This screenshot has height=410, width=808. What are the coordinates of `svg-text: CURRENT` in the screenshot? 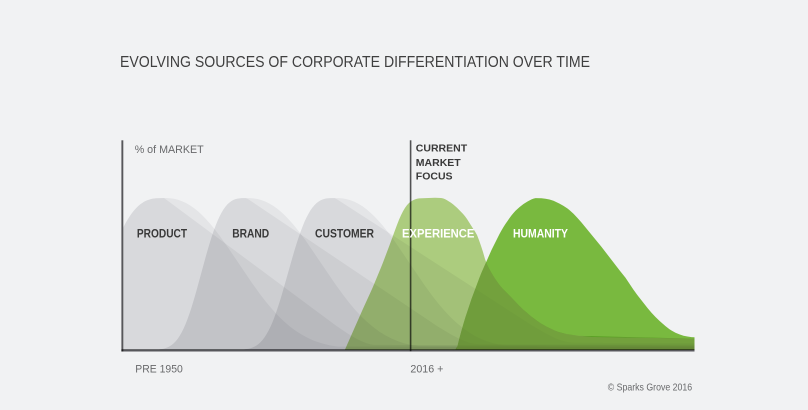 It's located at (442, 149).